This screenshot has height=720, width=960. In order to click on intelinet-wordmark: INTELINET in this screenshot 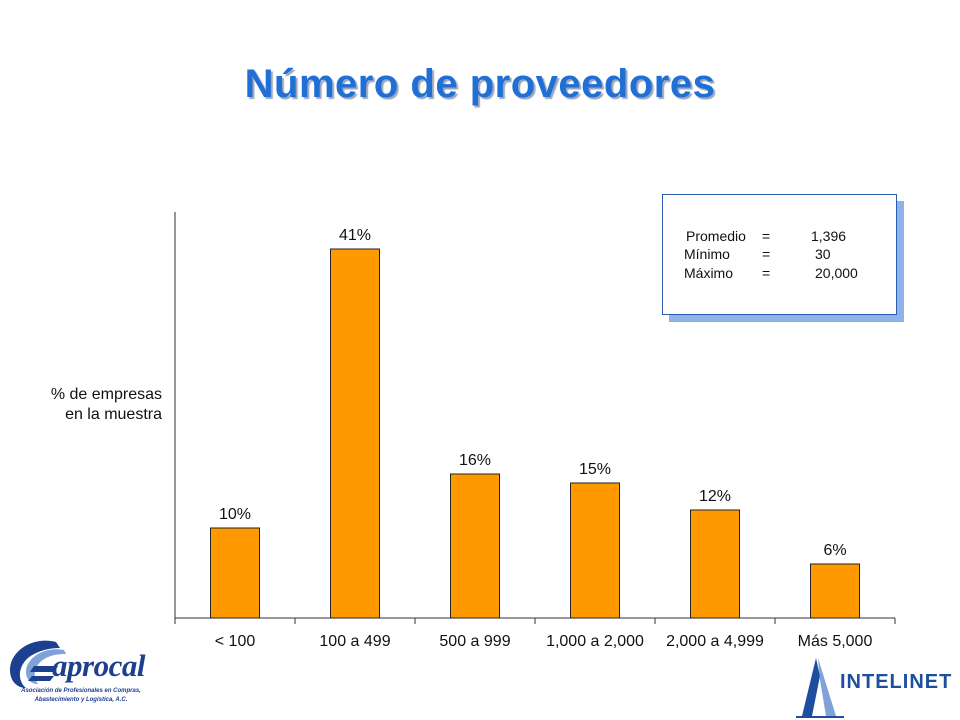, I will do `click(896, 682)`.